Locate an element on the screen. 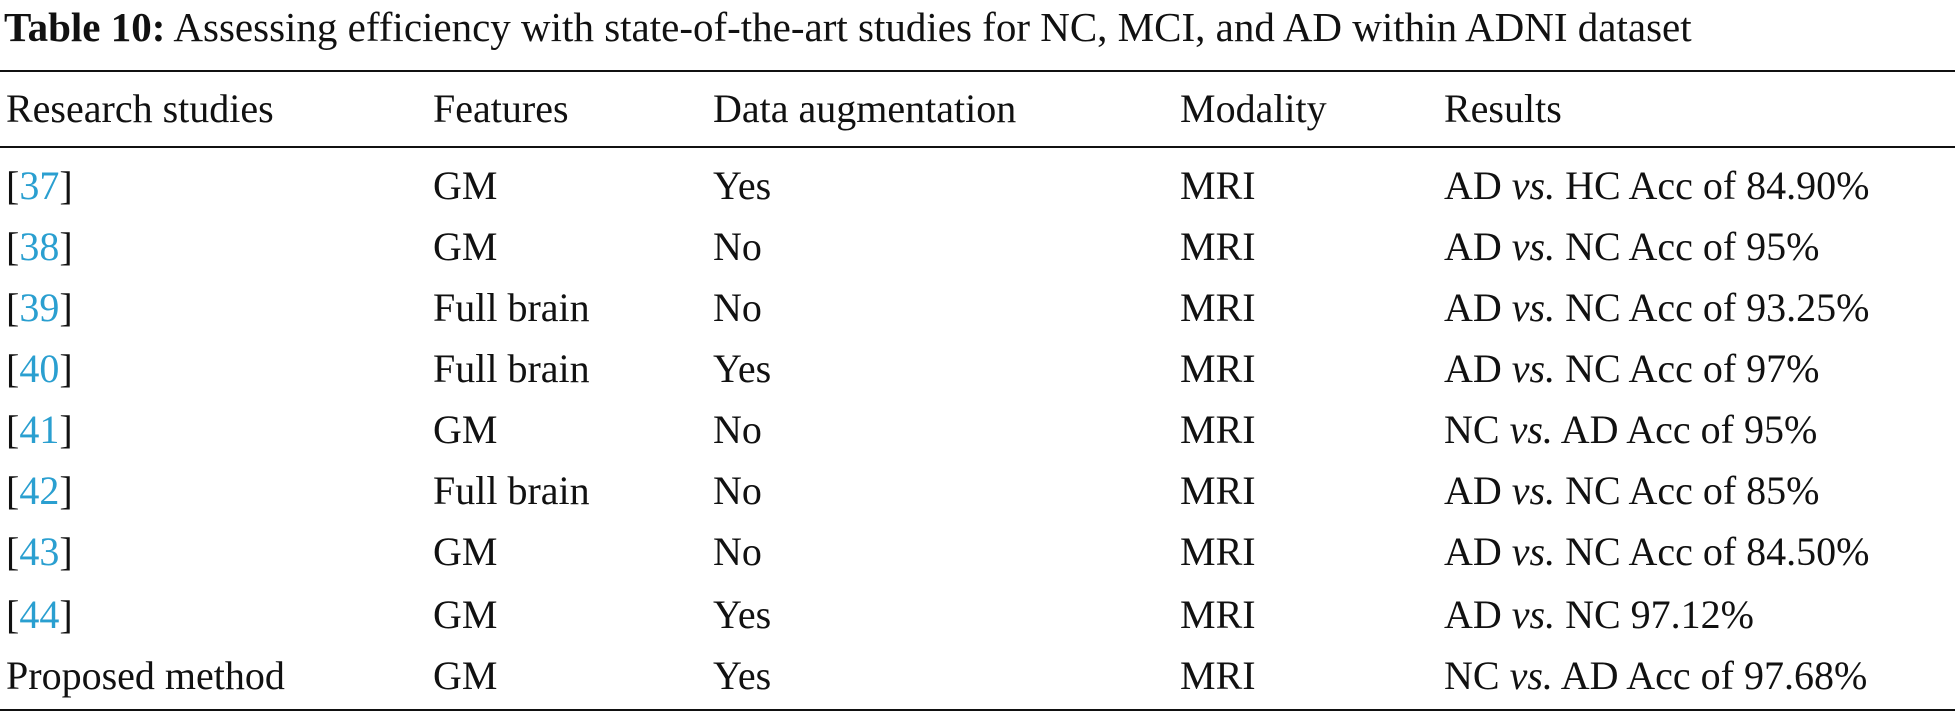 Image resolution: width=1955 pixels, height=714 pixels. cell: [44] is located at coordinates (39, 615).